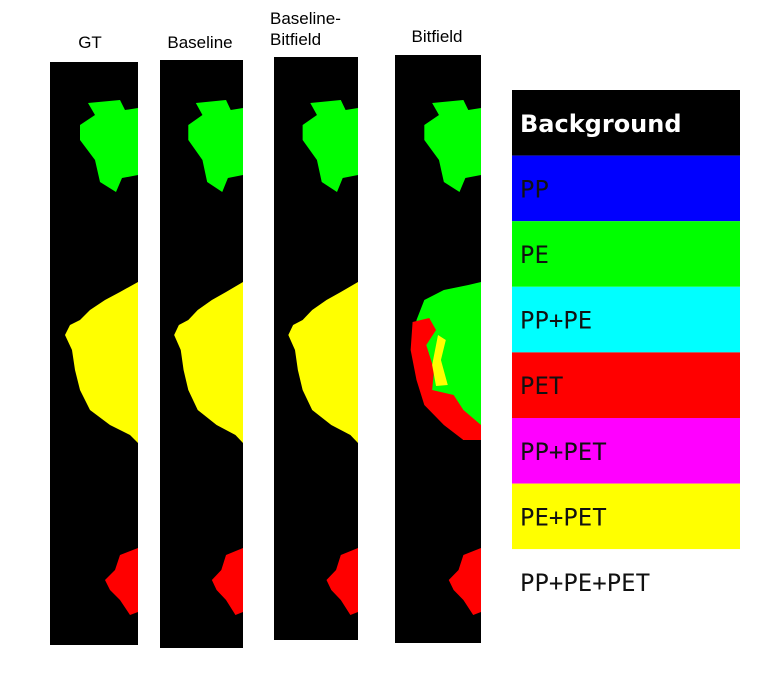 The width and height of the screenshot is (782, 677). What do you see at coordinates (90, 42) in the screenshot?
I see `panel-title: GT` at bounding box center [90, 42].